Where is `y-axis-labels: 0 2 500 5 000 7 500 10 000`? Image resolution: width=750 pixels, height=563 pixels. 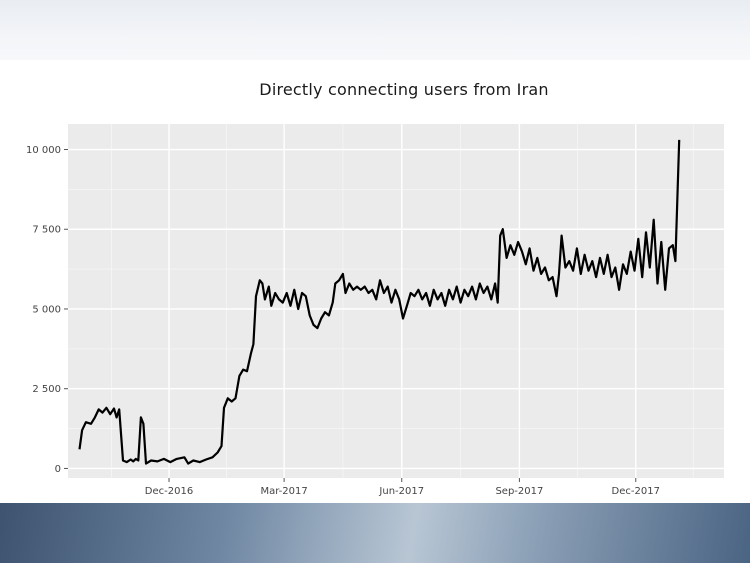
y-axis-labels: 0 2 500 5 000 7 500 10 000 is located at coordinates (43, 310).